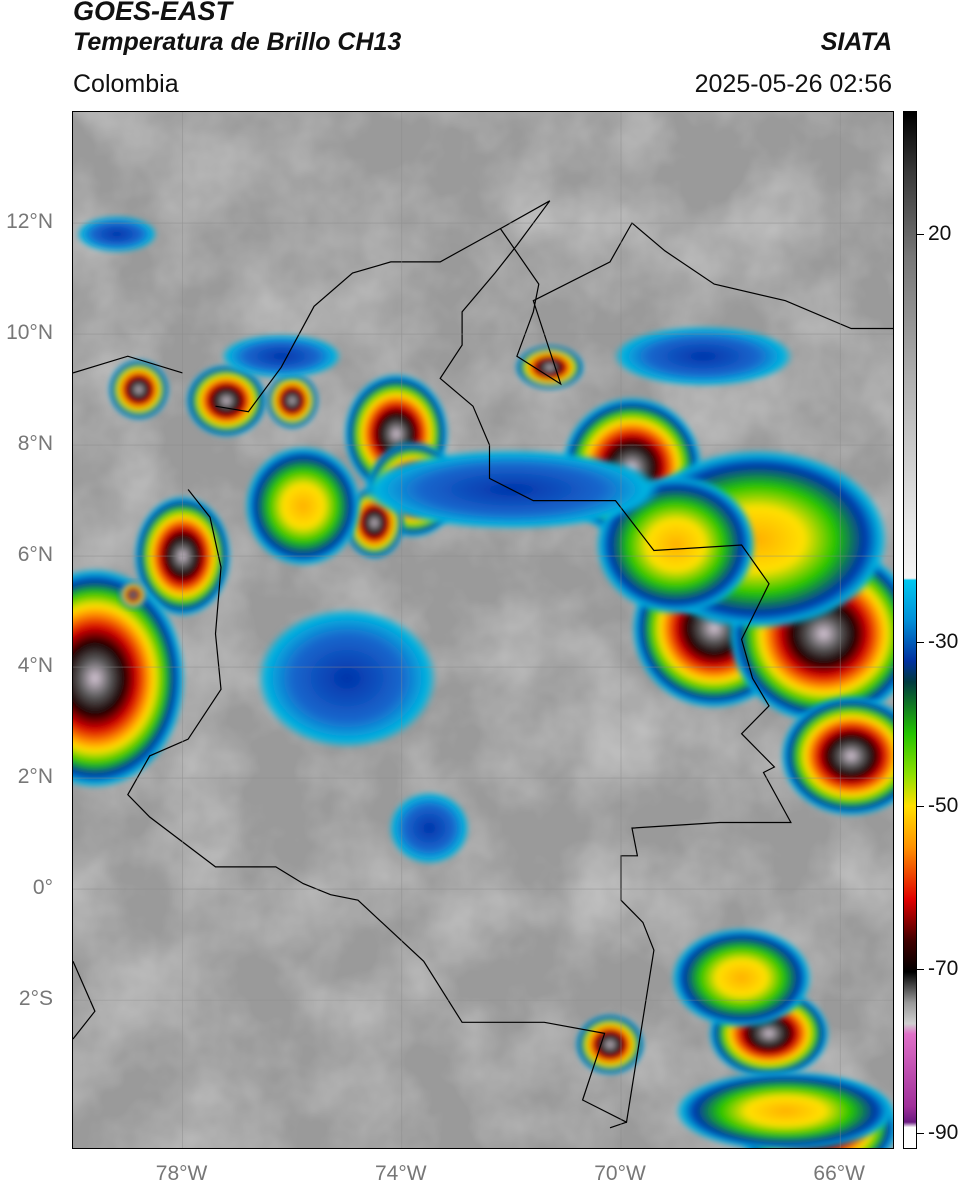  What do you see at coordinates (84, 1000) in the screenshot?
I see `ecuador-coast` at bounding box center [84, 1000].